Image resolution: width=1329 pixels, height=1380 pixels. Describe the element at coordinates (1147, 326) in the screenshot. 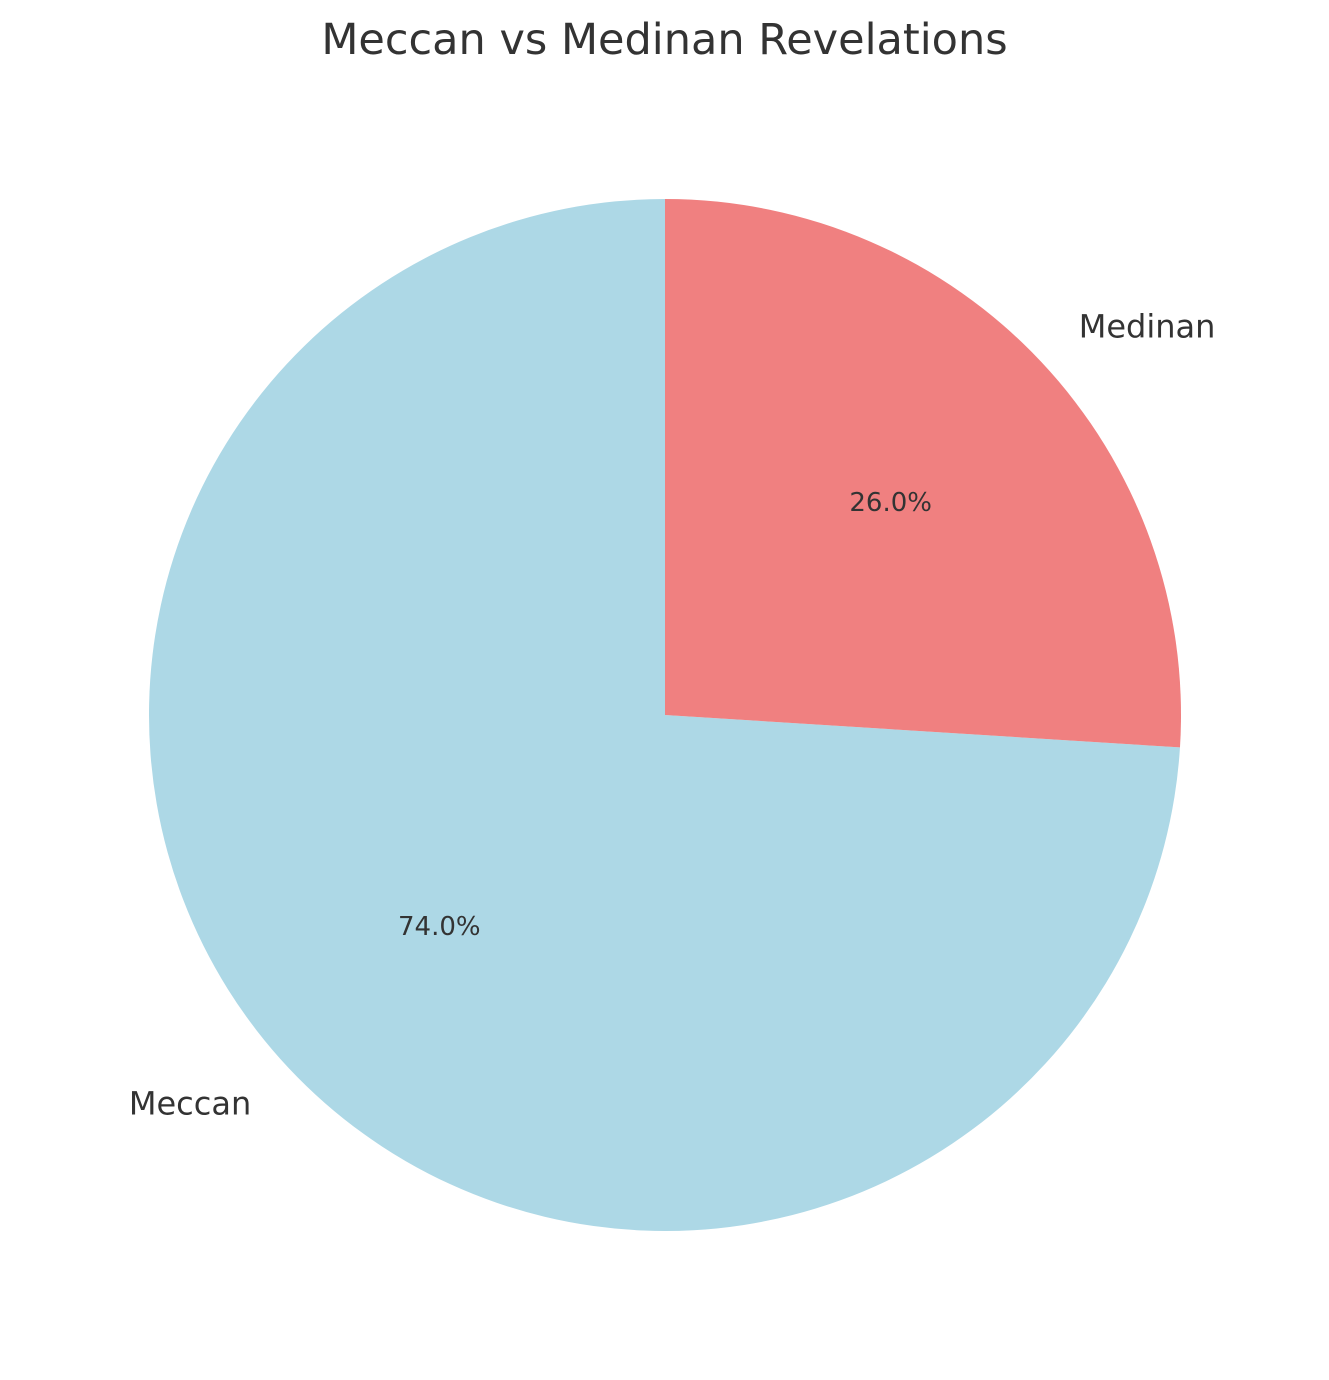

I see `slice-label-medinan: Medinan` at that location.